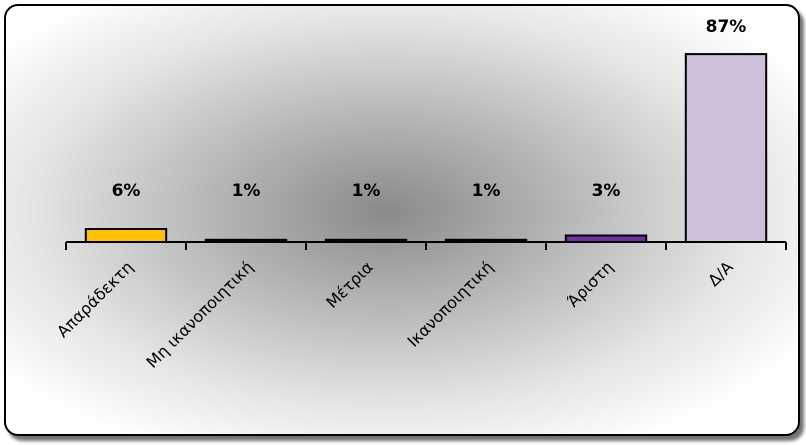 This screenshot has height=445, width=806. What do you see at coordinates (246, 191) in the screenshot?
I see `data-label-2: 1%` at bounding box center [246, 191].